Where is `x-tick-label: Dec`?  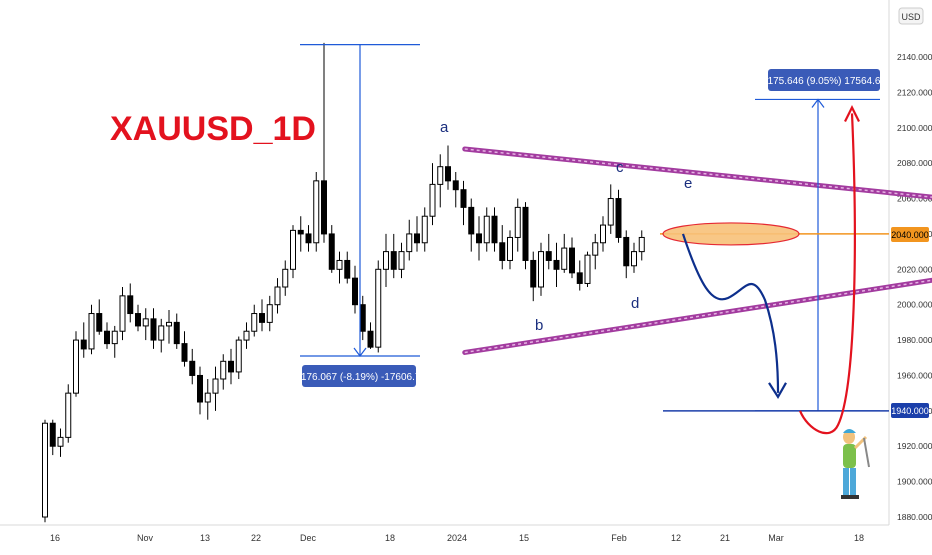
x-tick-label: Dec is located at coordinates (308, 538).